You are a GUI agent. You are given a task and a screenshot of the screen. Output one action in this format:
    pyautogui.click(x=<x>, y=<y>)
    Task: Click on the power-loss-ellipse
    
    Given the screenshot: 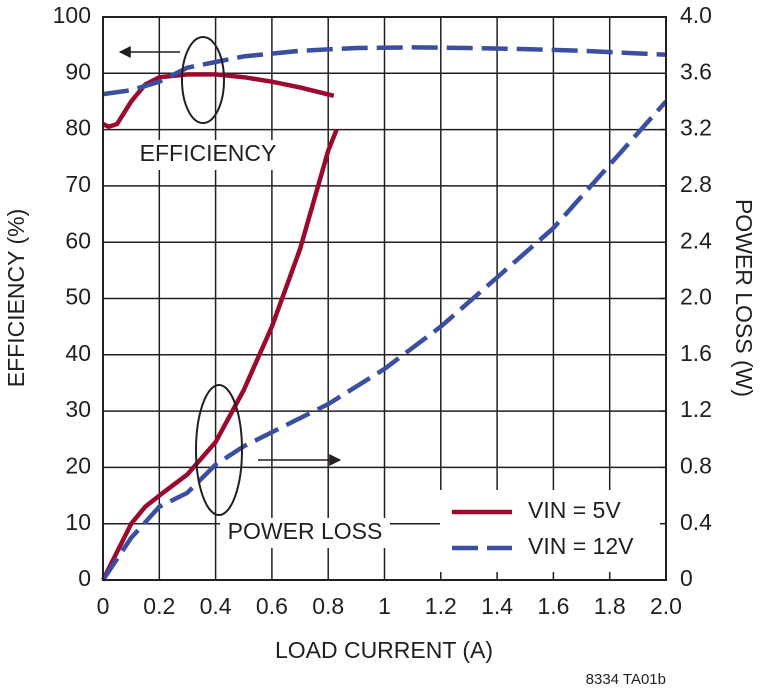 What is the action you would take?
    pyautogui.click(x=219, y=450)
    